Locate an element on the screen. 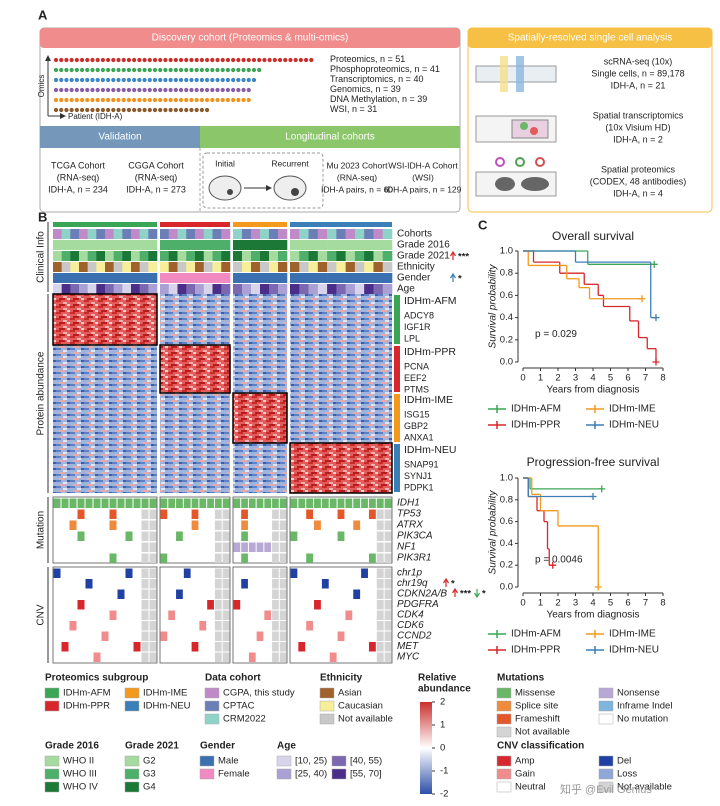 This screenshot has height=806, width=720. spatial-title: Spatially-resolved single cell analysis is located at coordinates (590, 38).